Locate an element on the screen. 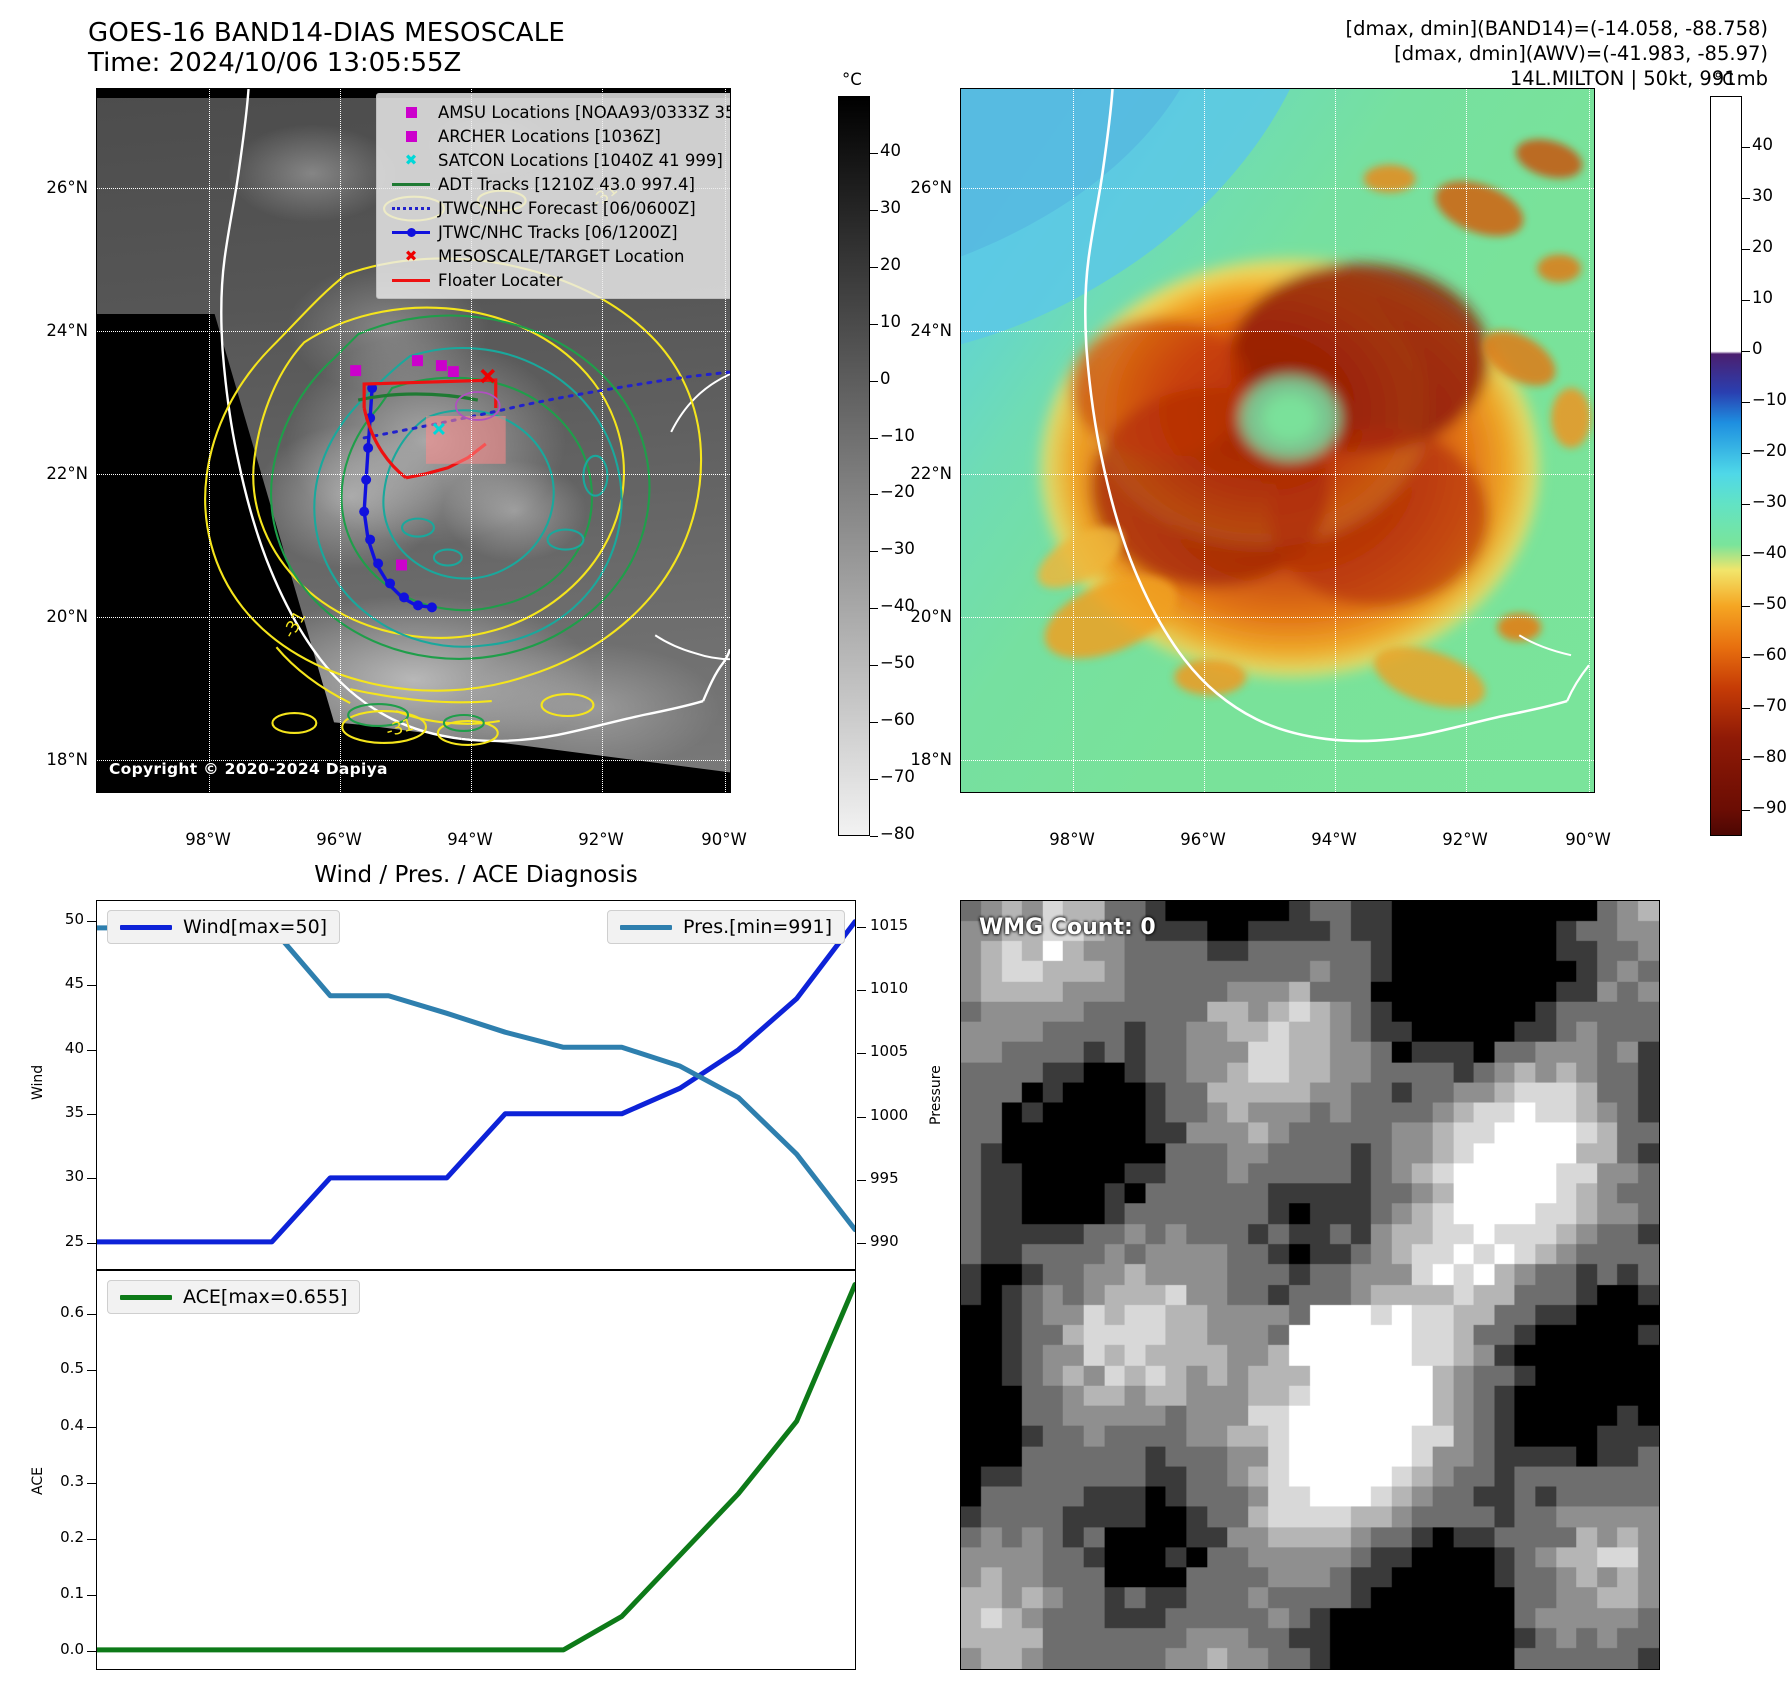 This screenshot has width=1792, height=1690. axis-tick-label: 990 is located at coordinates (884, 1241).